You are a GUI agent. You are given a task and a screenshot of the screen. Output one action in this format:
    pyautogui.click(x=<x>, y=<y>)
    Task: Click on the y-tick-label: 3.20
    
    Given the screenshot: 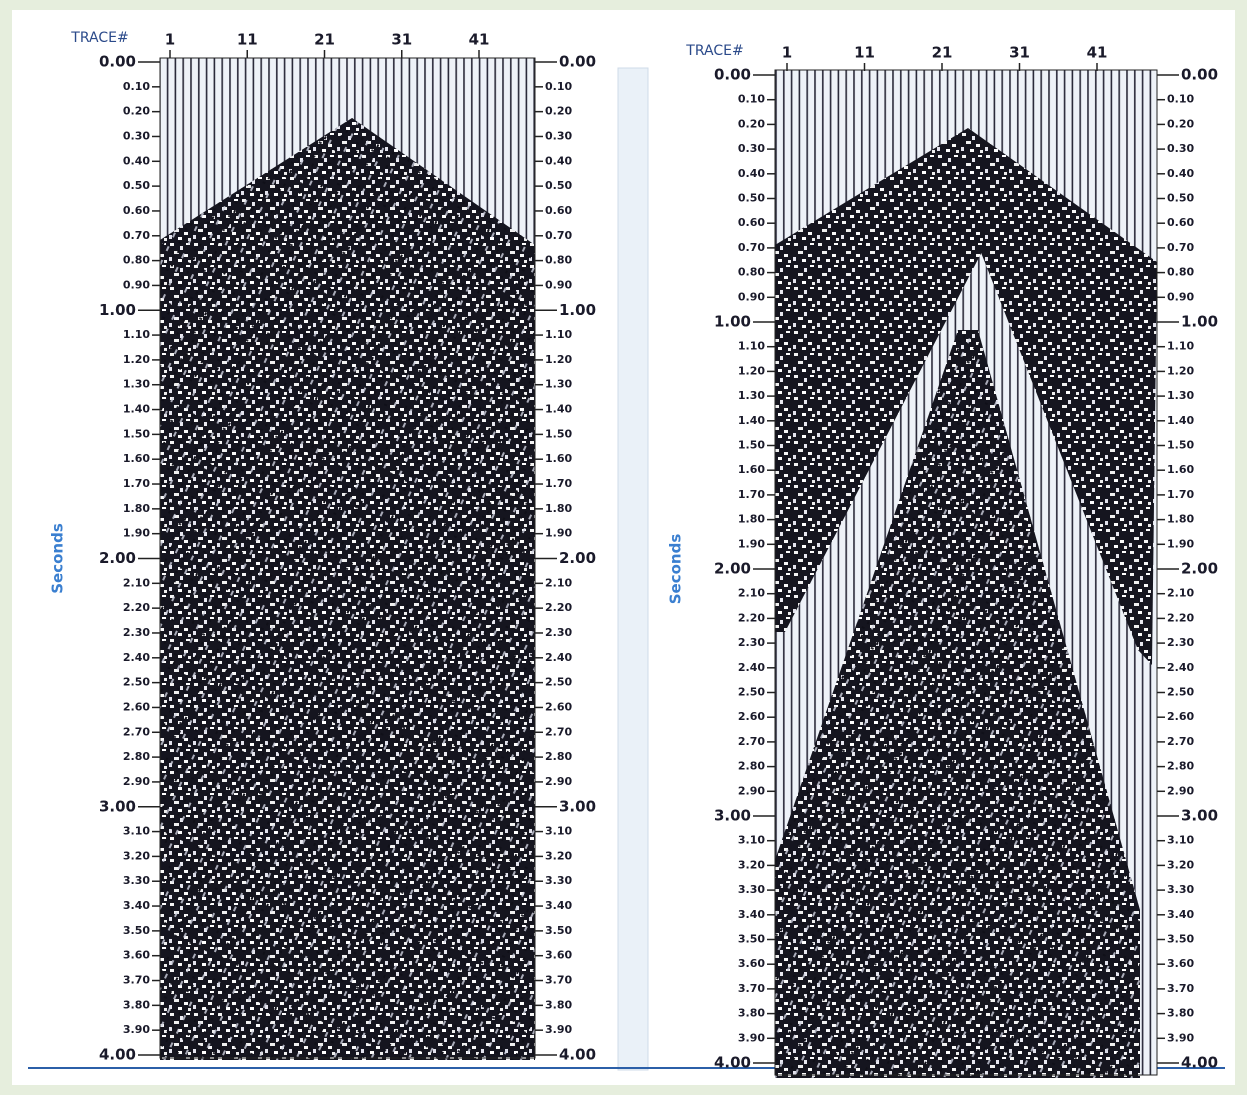 What is the action you would take?
    pyautogui.click(x=558, y=855)
    